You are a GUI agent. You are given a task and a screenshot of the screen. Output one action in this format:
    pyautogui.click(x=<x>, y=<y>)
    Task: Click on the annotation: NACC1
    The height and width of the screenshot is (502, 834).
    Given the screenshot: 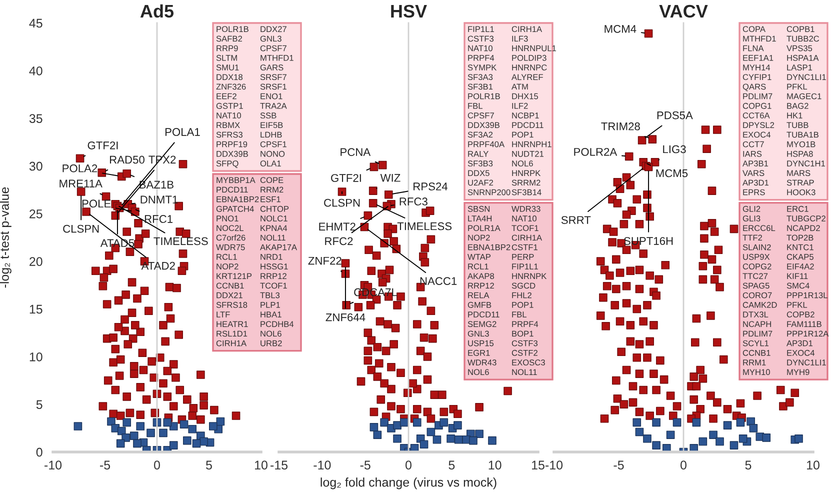 What is the action you would take?
    pyautogui.click(x=438, y=281)
    